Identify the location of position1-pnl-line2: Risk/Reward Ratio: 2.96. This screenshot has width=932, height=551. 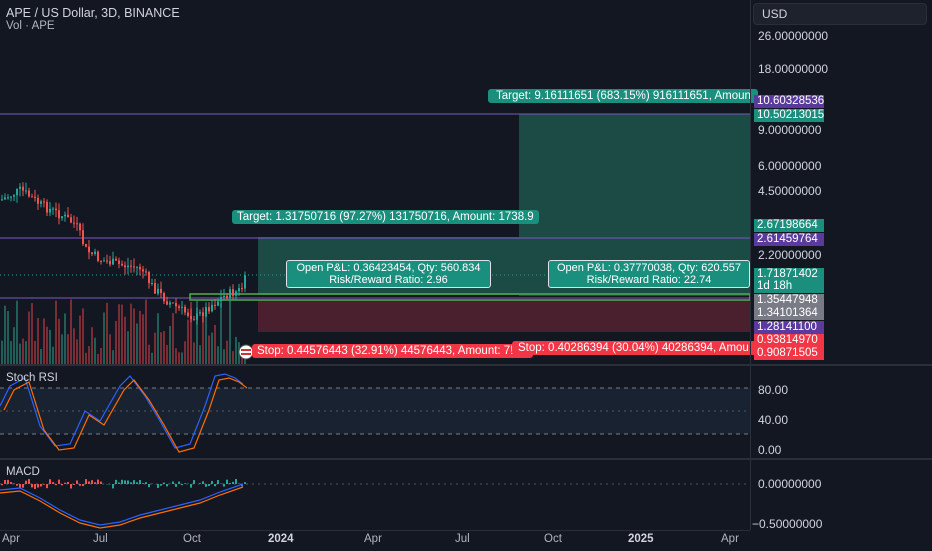
(388, 280).